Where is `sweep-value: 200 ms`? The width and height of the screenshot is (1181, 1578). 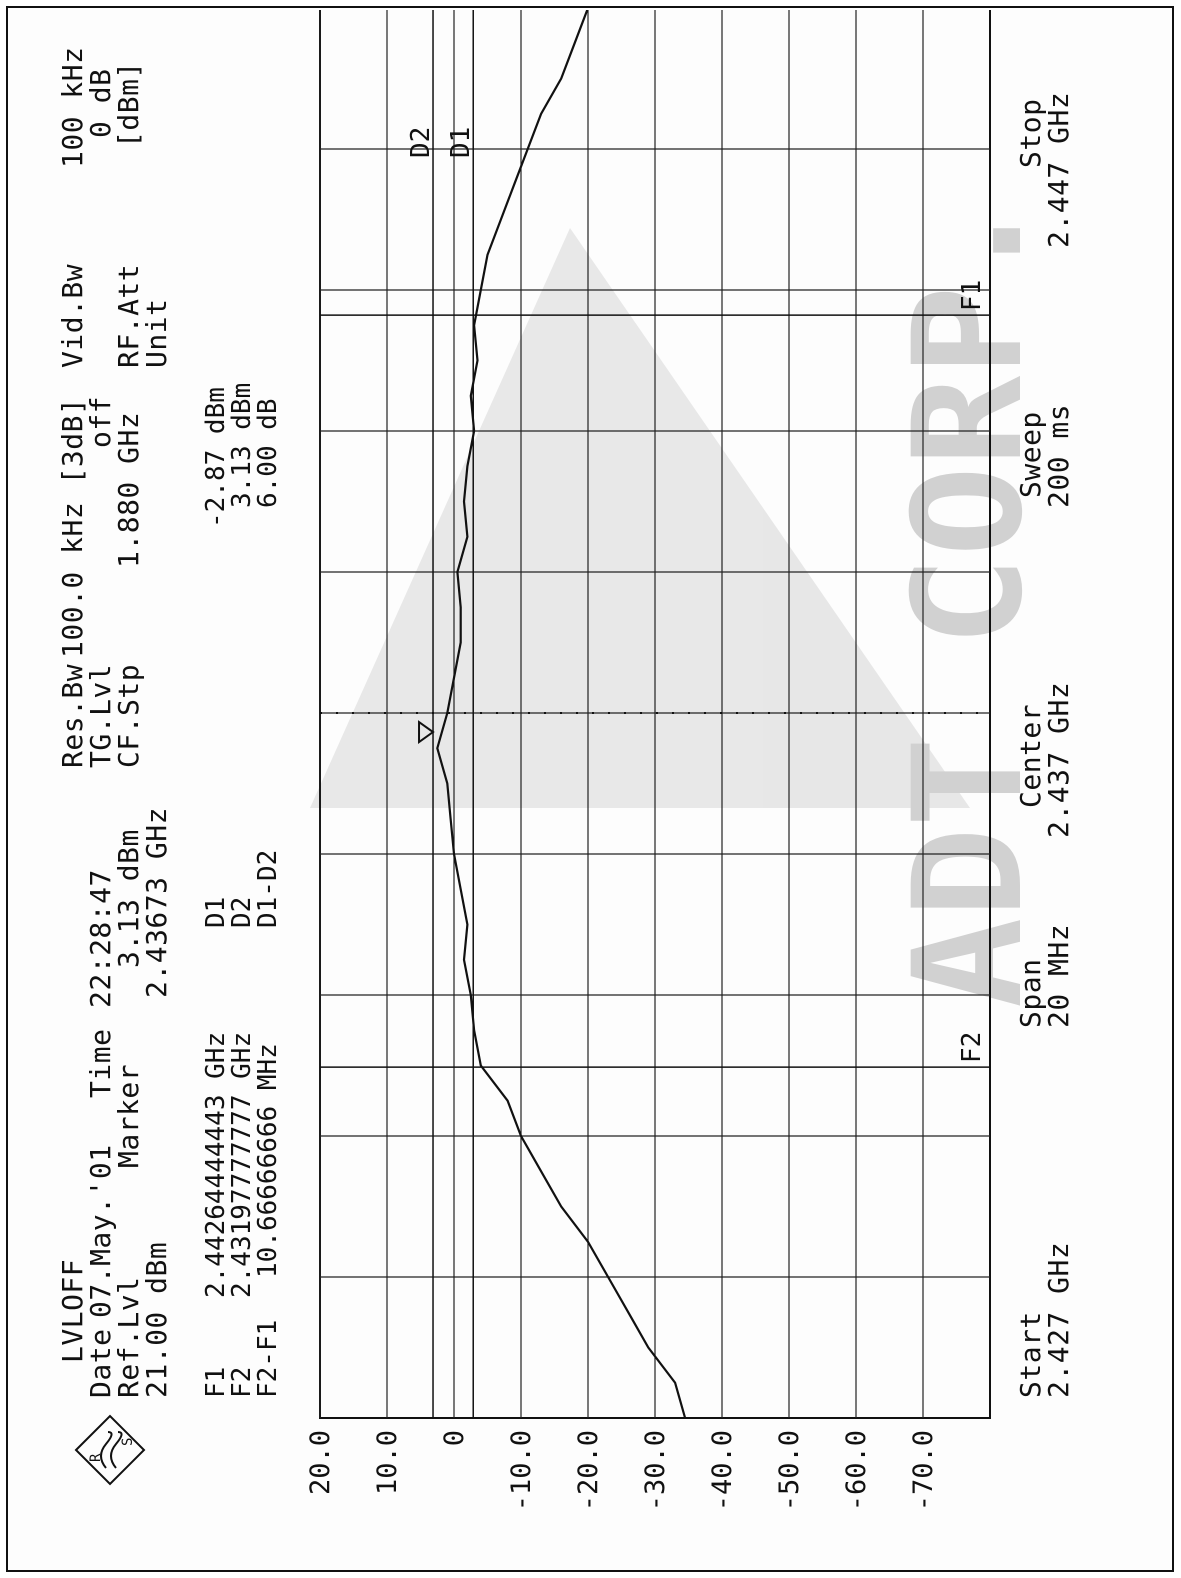 sweep-value: 200 ms is located at coordinates (1058, 456).